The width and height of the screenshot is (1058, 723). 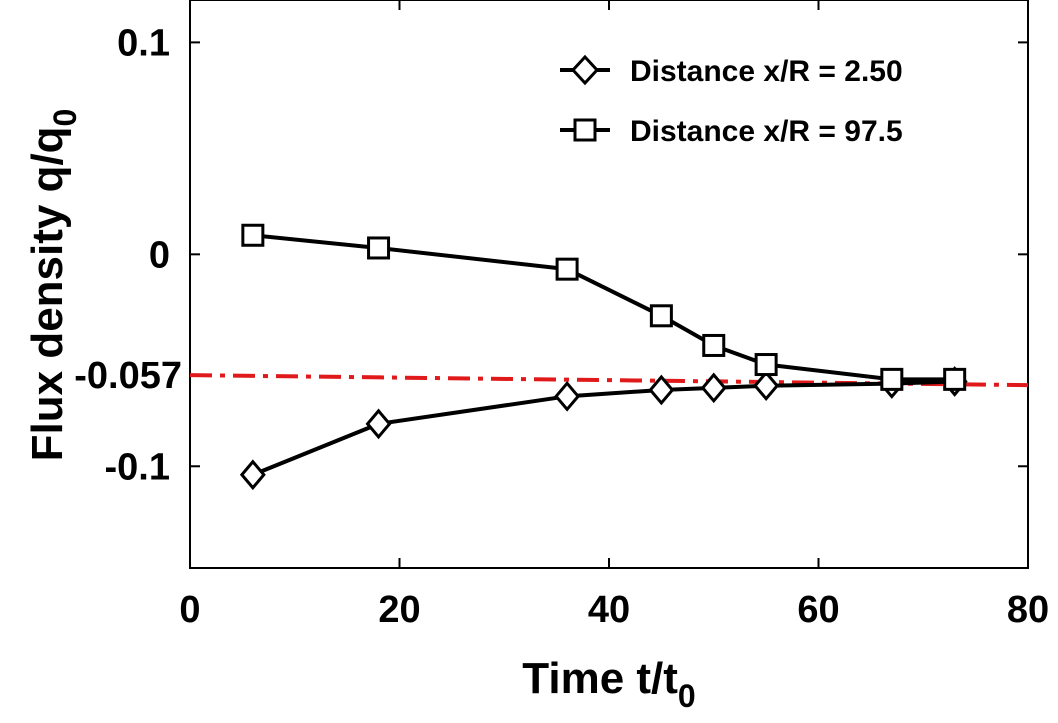 I want to click on y-tick-label-2: -0.1, so click(x=137, y=467).